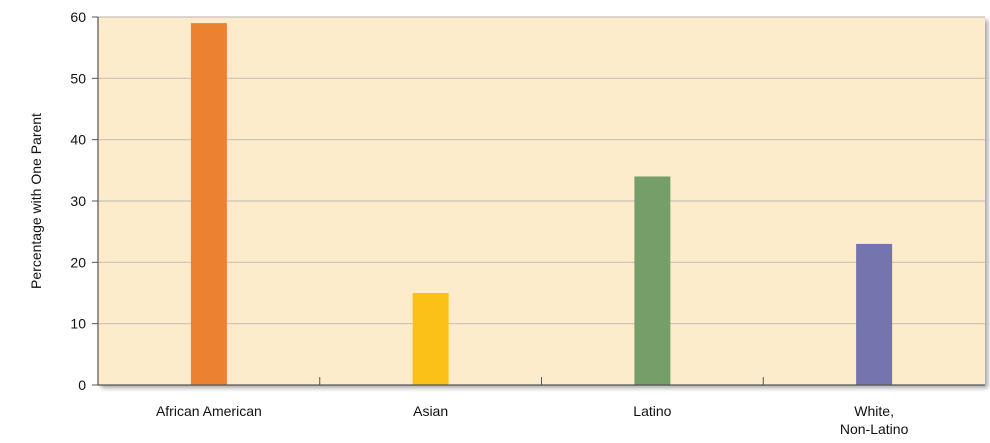 This screenshot has width=990, height=443. Describe the element at coordinates (82, 385) in the screenshot. I see `y-tick-label: 0` at that location.